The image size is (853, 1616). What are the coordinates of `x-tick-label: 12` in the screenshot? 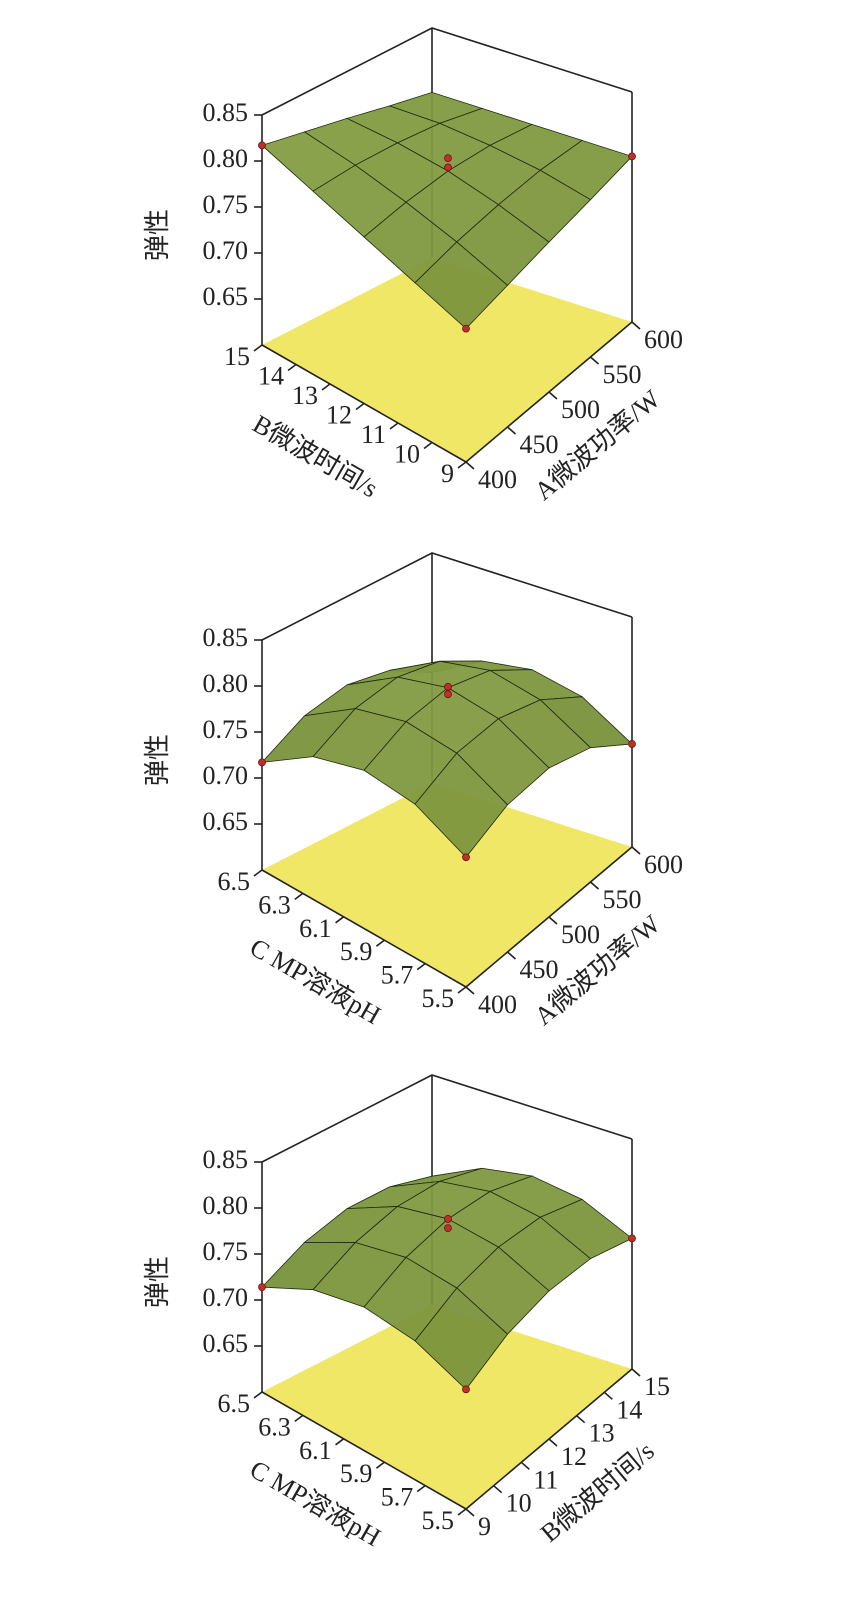 It's located at (574, 1456).